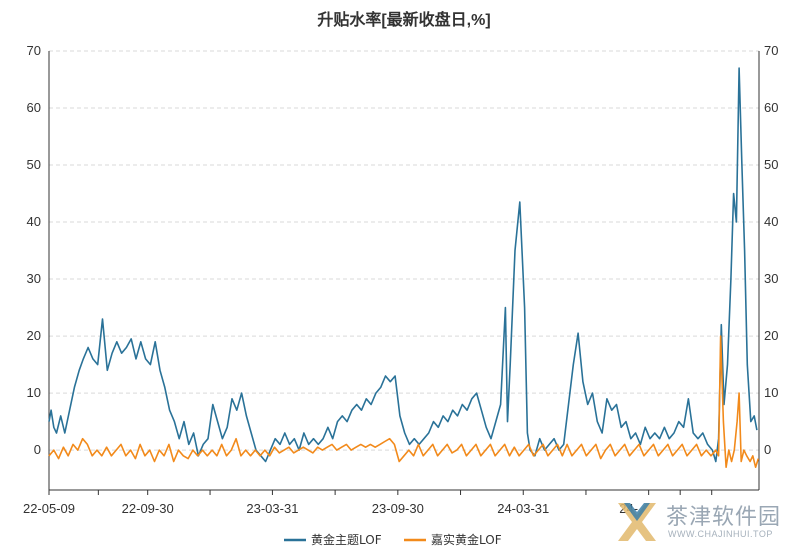  I want to click on watermark-subtext: WWW.CHAJINHUI.TOP, so click(720, 534).